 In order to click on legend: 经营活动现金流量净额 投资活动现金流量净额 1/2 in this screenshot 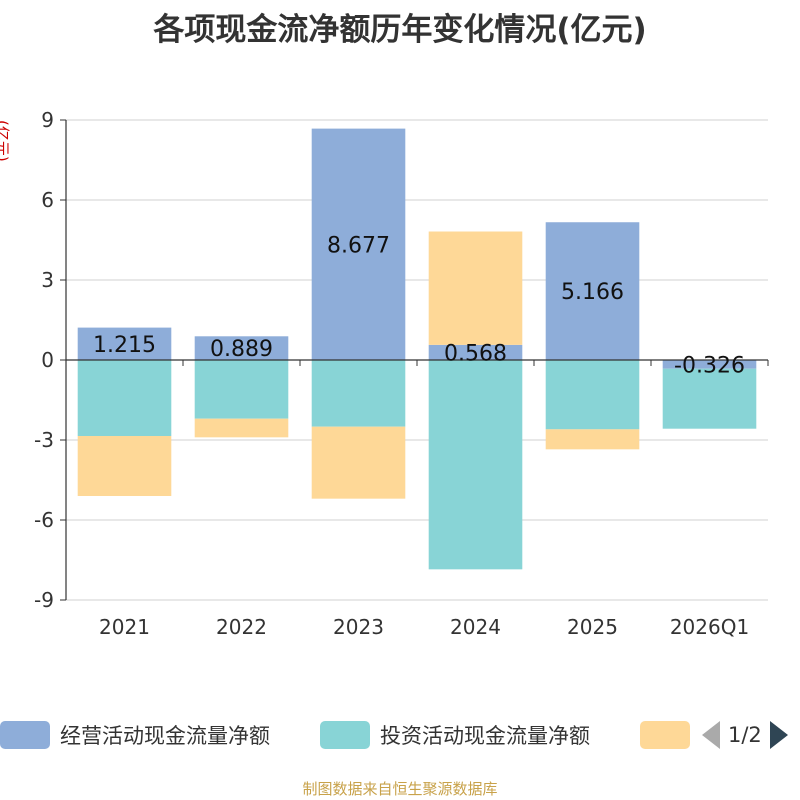, I will do `click(400, 735)`.